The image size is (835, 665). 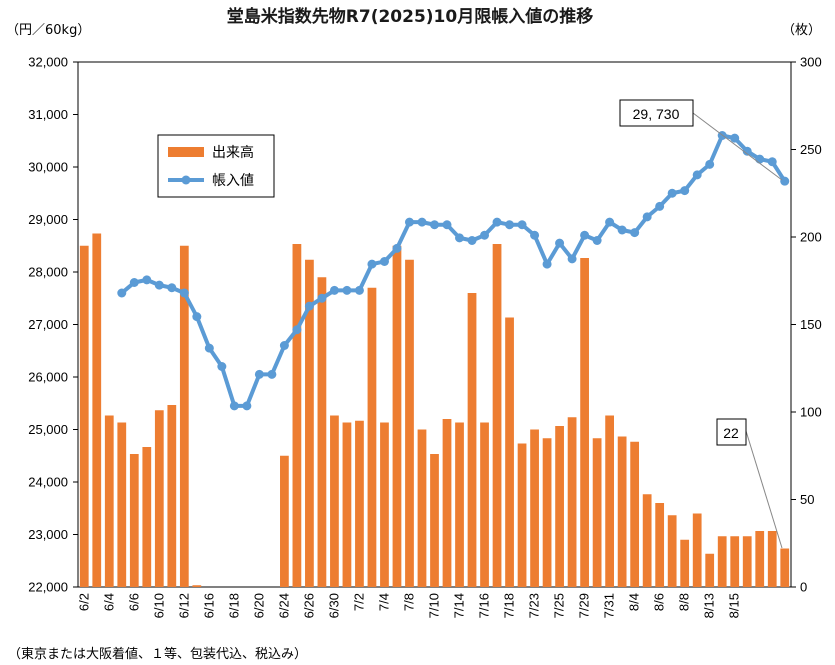 I want to click on callout-last-volume-box, so click(x=731, y=432).